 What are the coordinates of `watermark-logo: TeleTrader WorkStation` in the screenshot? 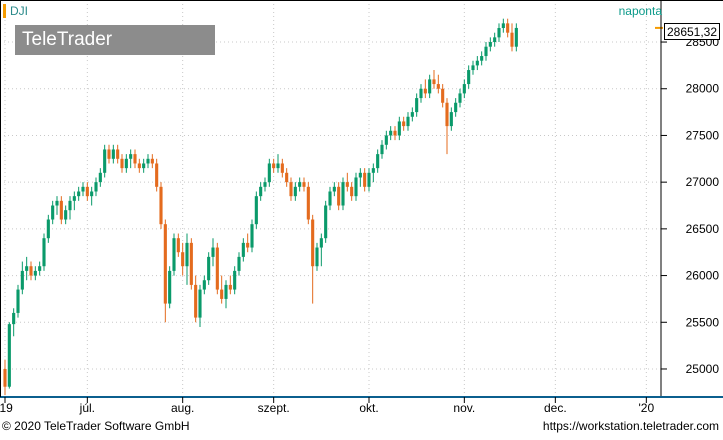 It's located at (115, 52).